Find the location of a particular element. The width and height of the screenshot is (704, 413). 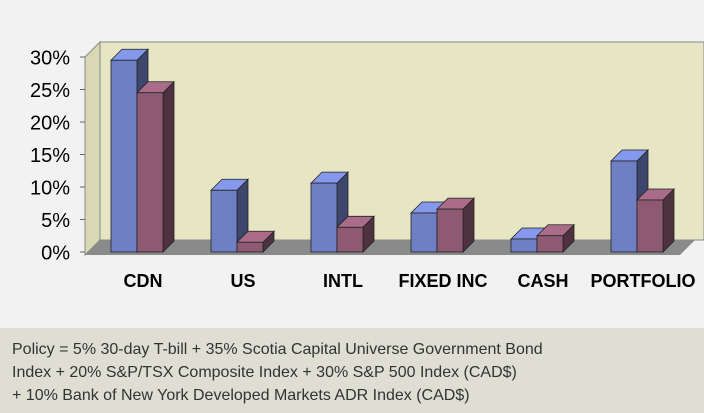

y-tick-label: 15% is located at coordinates (50, 156).